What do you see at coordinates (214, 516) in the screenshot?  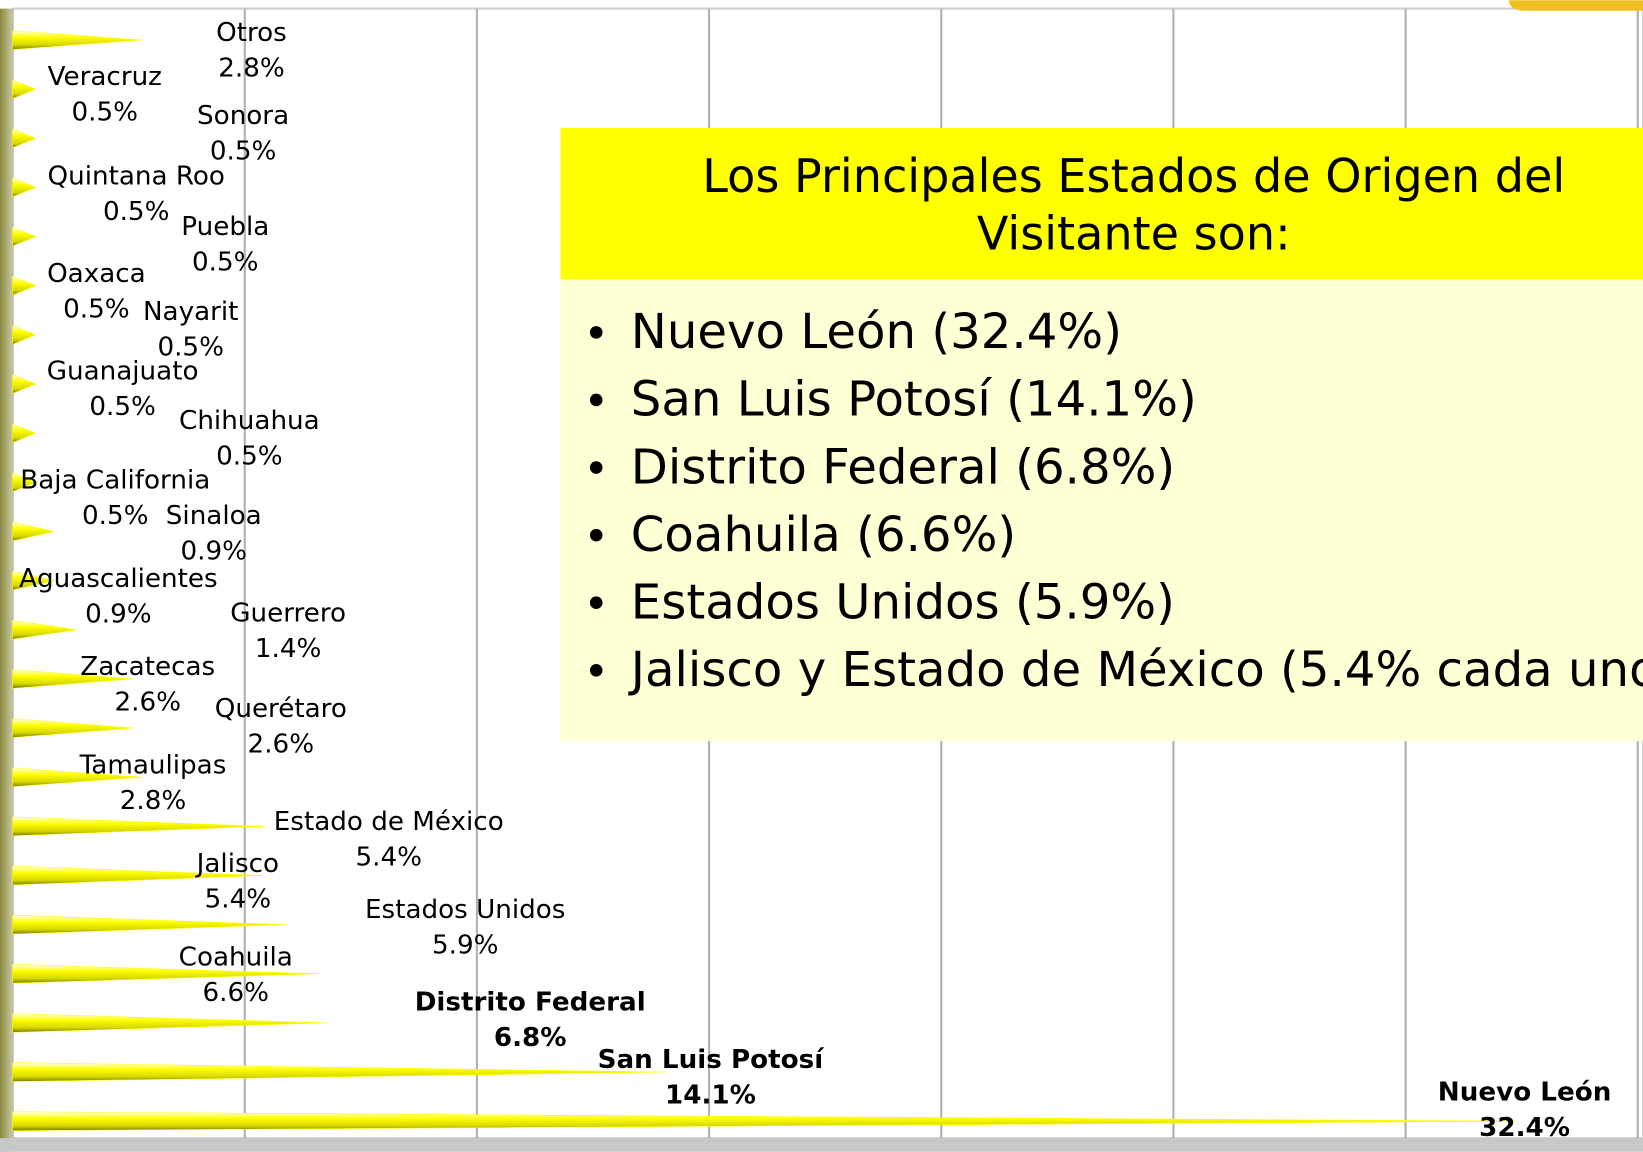 I see `category-label: Sinaloa` at bounding box center [214, 516].